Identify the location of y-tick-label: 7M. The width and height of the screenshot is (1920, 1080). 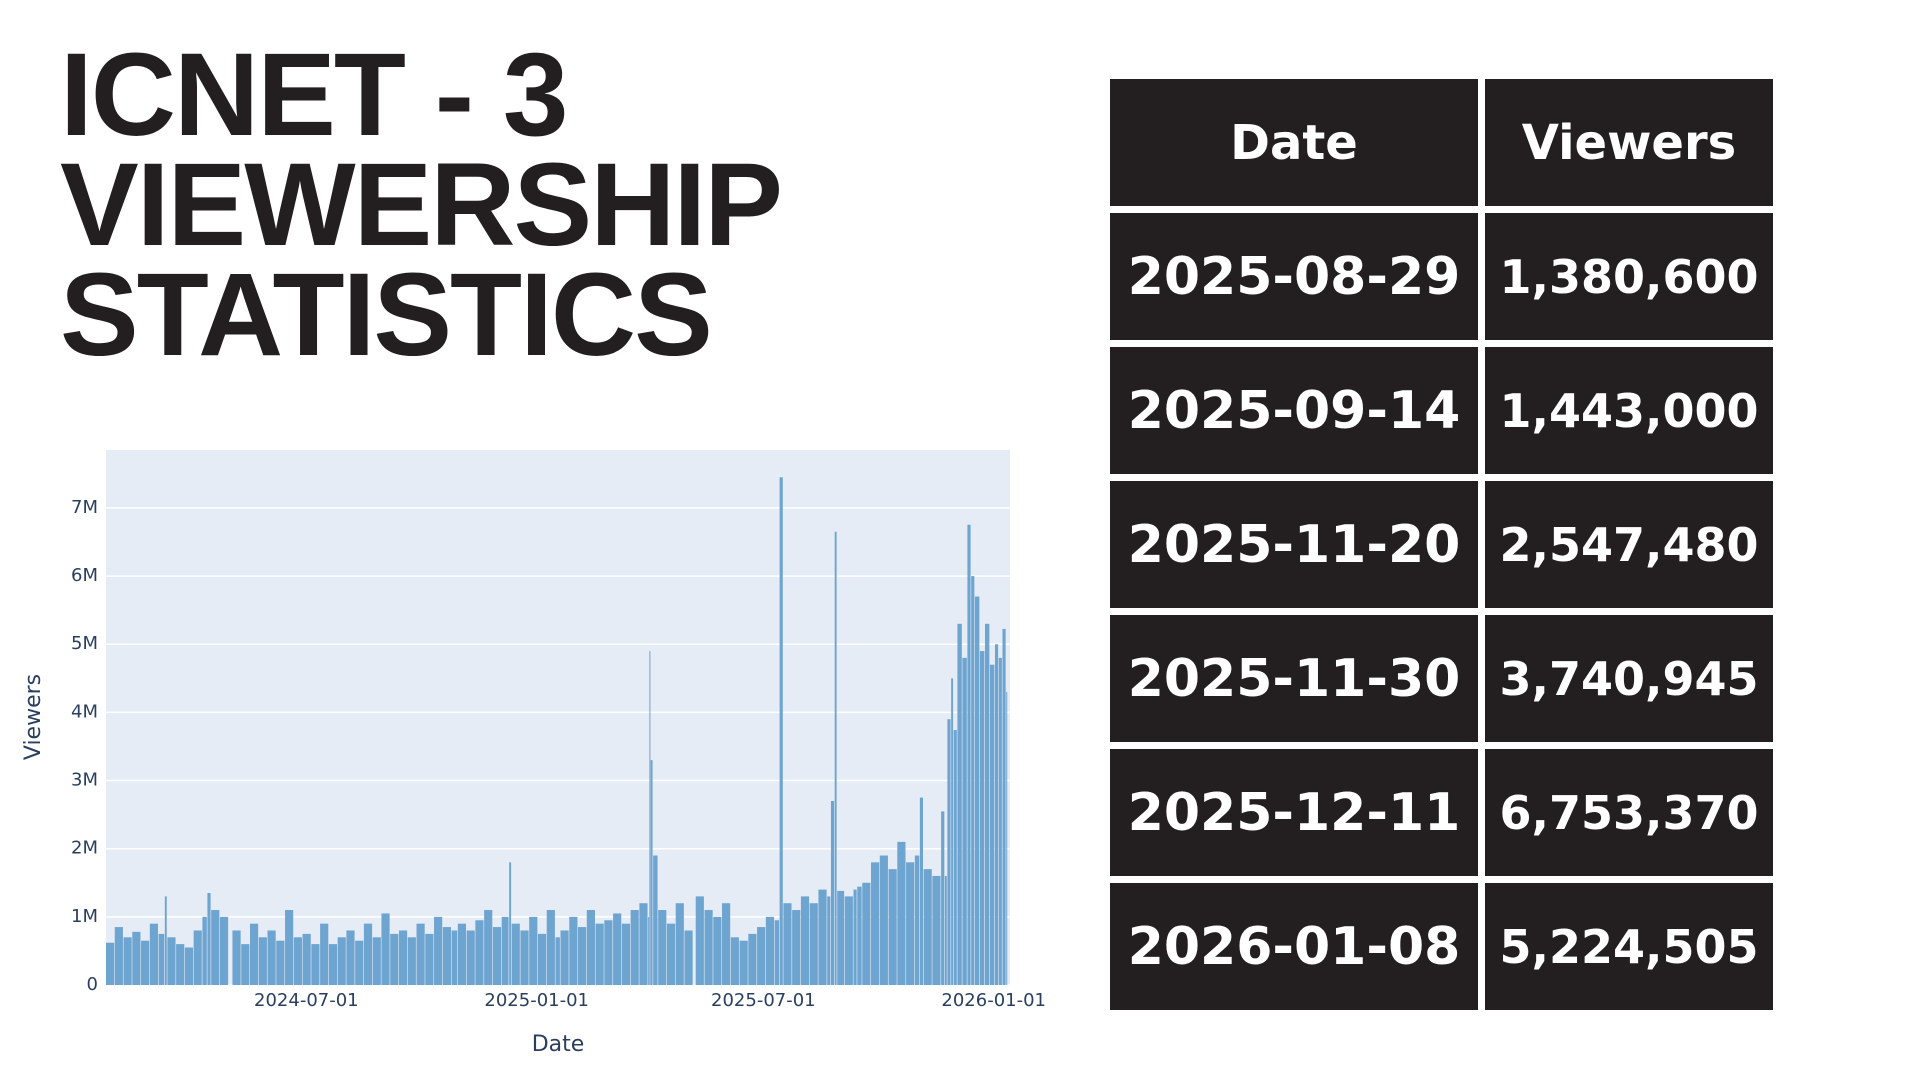
(84, 507).